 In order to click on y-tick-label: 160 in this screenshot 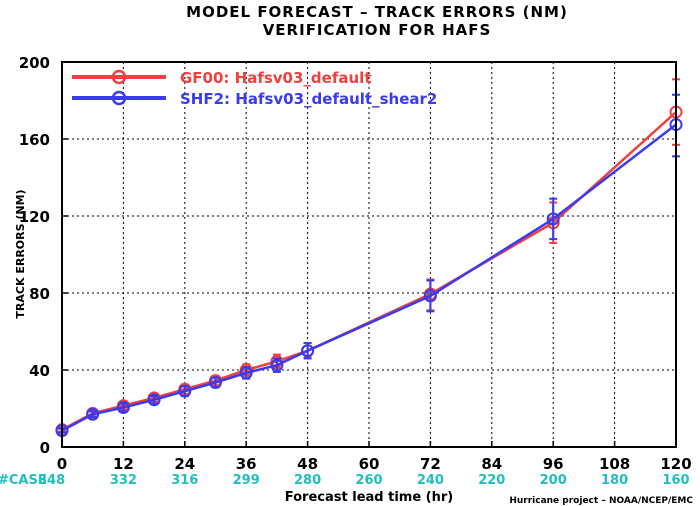, I will do `click(34, 140)`.